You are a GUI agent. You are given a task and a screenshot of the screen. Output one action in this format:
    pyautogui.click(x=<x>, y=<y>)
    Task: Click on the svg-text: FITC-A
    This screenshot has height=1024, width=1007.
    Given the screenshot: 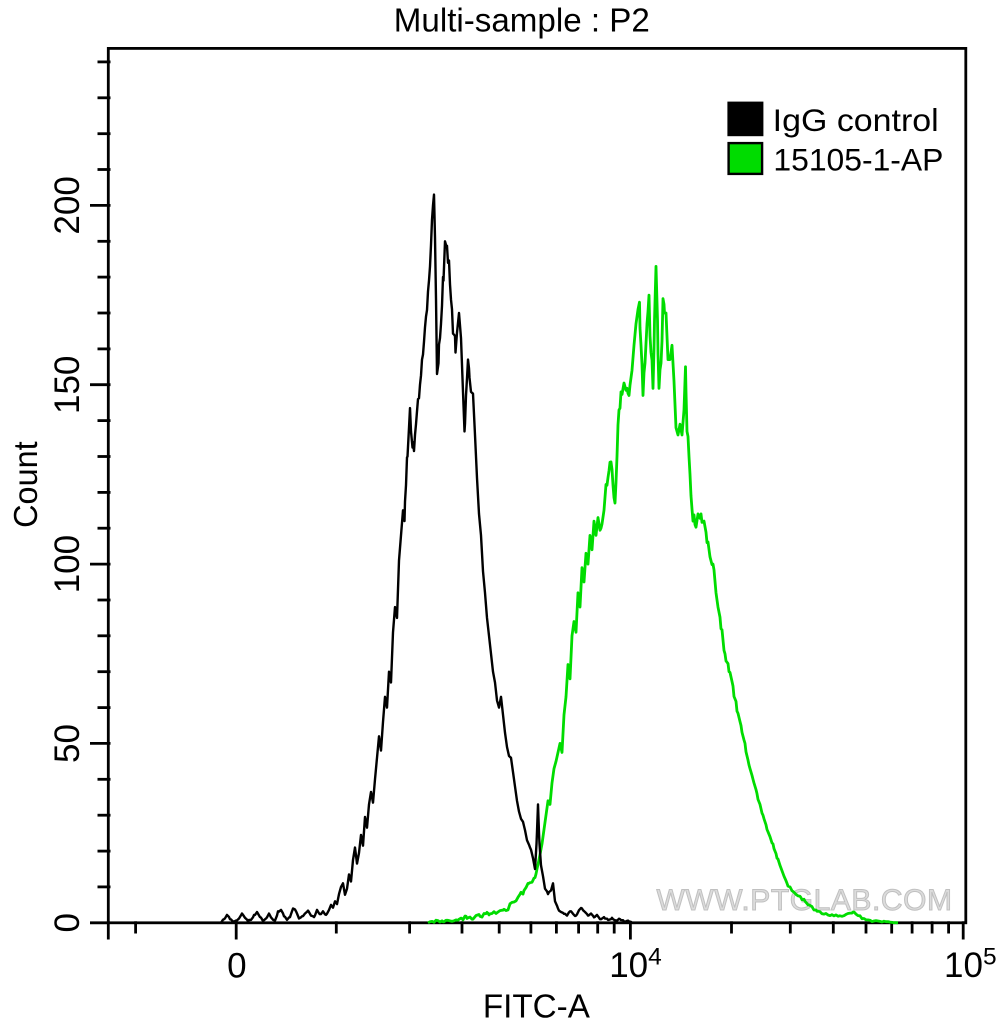 What is the action you would take?
    pyautogui.click(x=536, y=1006)
    